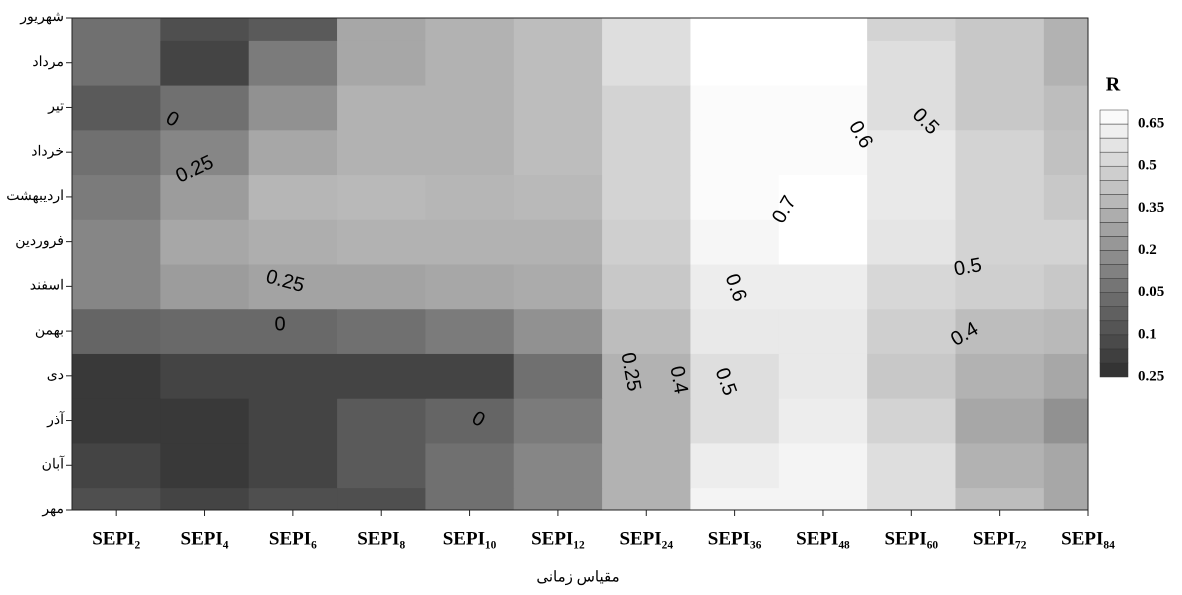 The image size is (1182, 595). I want to click on x-tick-label: SEPI₆₀, so click(911, 538).